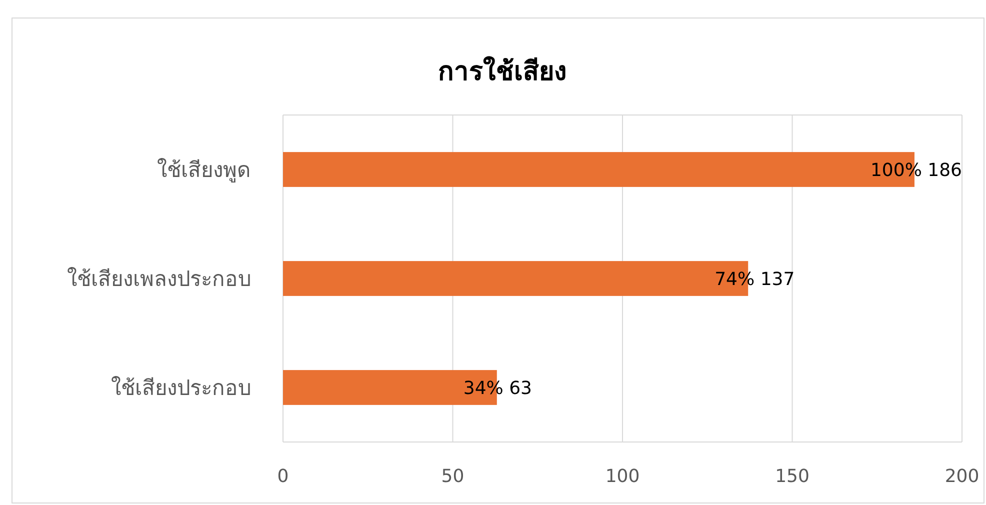 The height and width of the screenshot is (505, 986). Describe the element at coordinates (181, 388) in the screenshot. I see `y-tick-label: ใช้เสียงประกอบ` at that location.